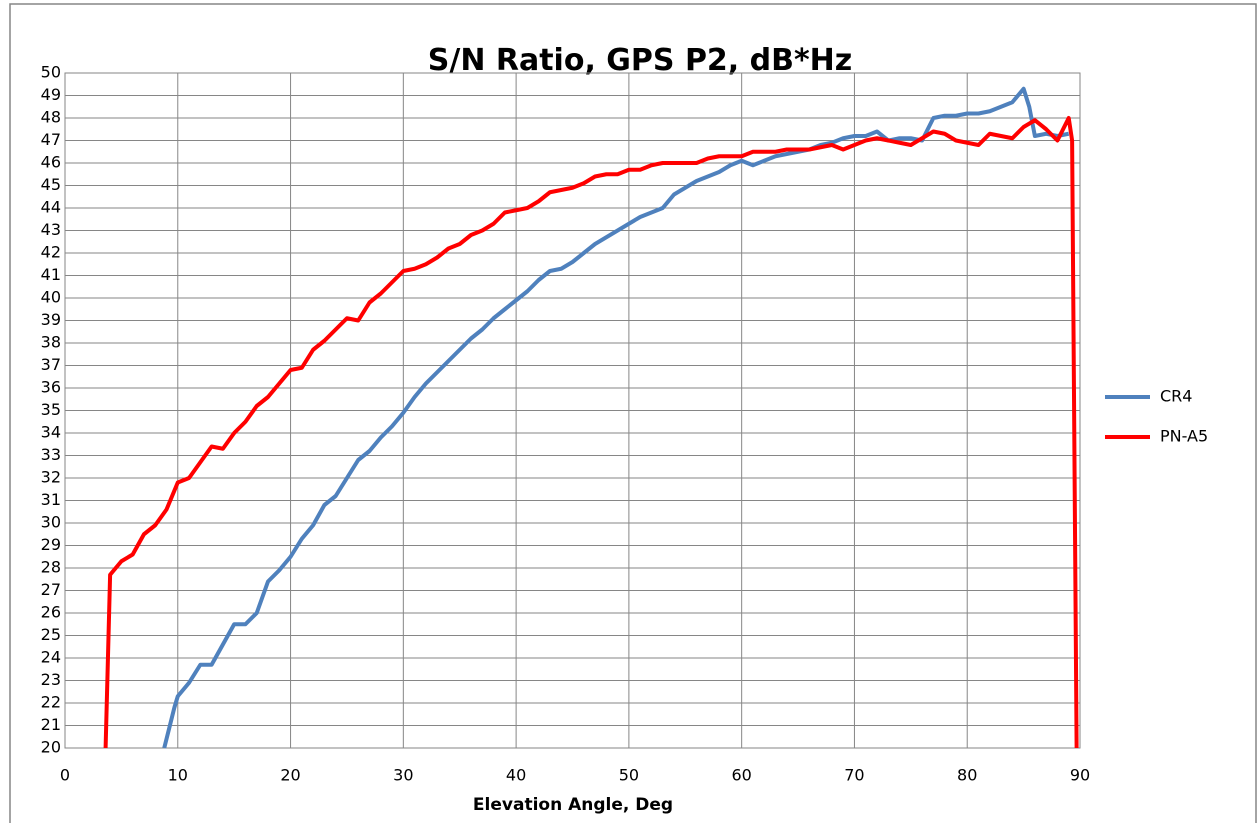 The height and width of the screenshot is (828, 1258). I want to click on y-tick-label: 44, so click(51, 207).